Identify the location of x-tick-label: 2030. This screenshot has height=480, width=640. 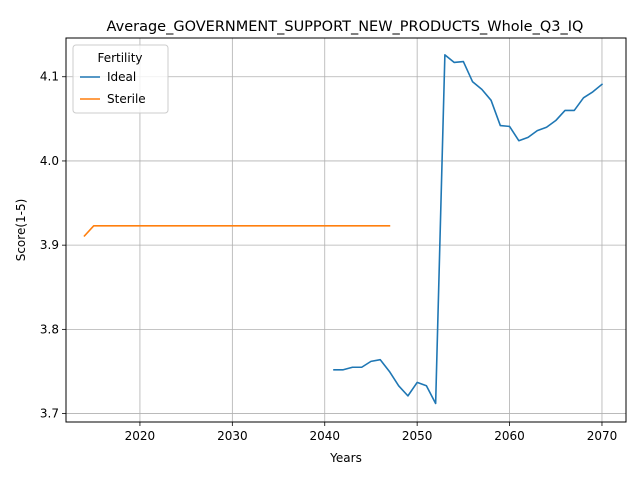
(232, 436).